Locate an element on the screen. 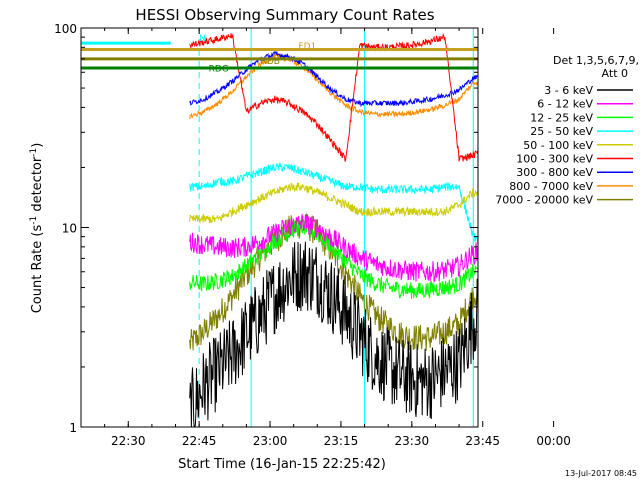 The image size is (640, 480). x-axis-label: Start Time (16-Jan-15 22:25:42) is located at coordinates (282, 464).